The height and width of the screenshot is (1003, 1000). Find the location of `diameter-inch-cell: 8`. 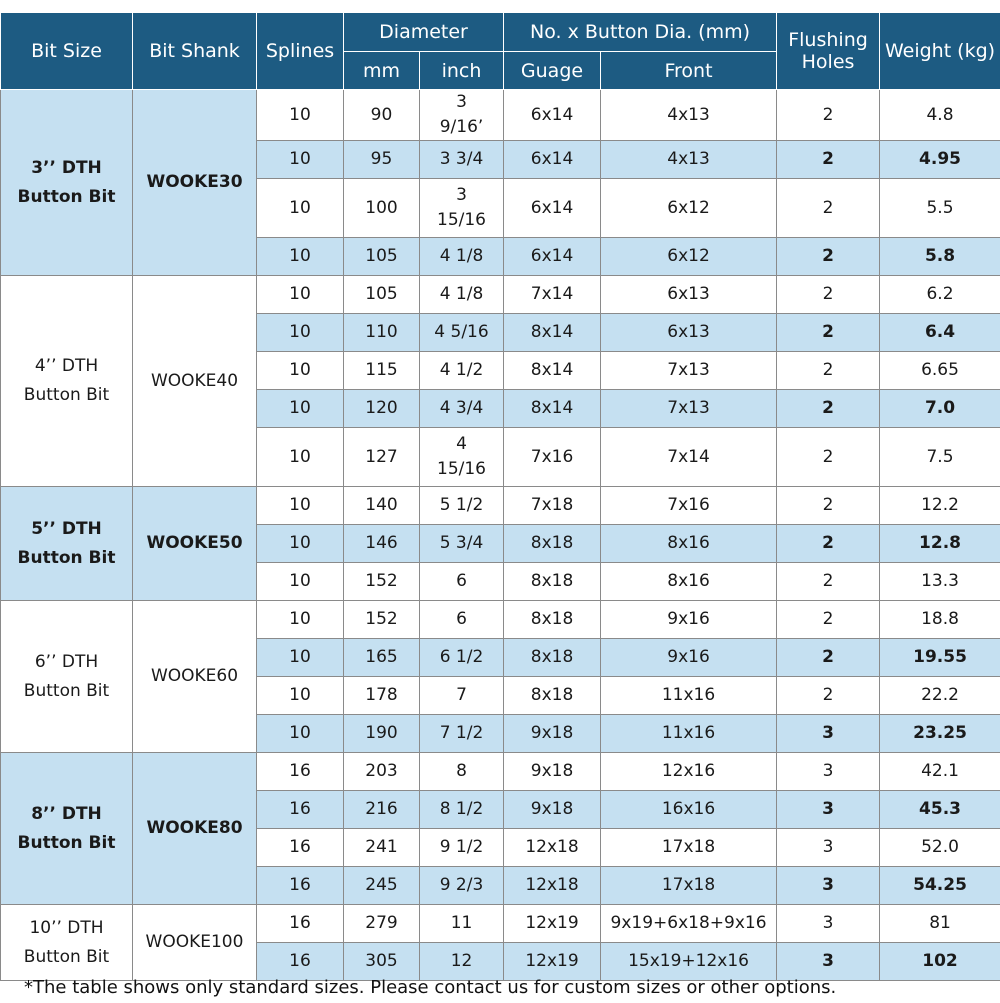

diameter-inch-cell: 8 is located at coordinates (461, 771).